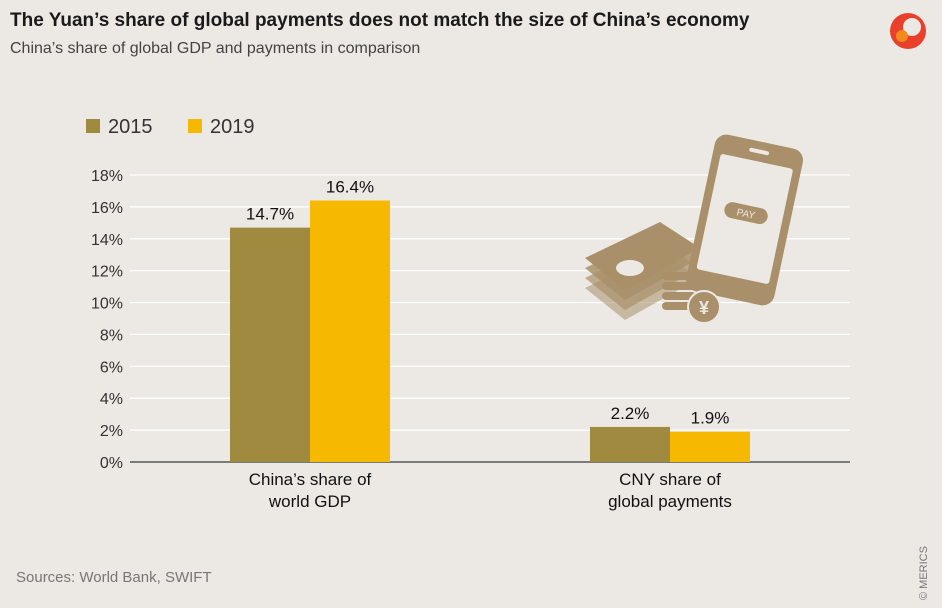 The height and width of the screenshot is (608, 942). What do you see at coordinates (107, 304) in the screenshot?
I see `y-tick-label: 10%` at bounding box center [107, 304].